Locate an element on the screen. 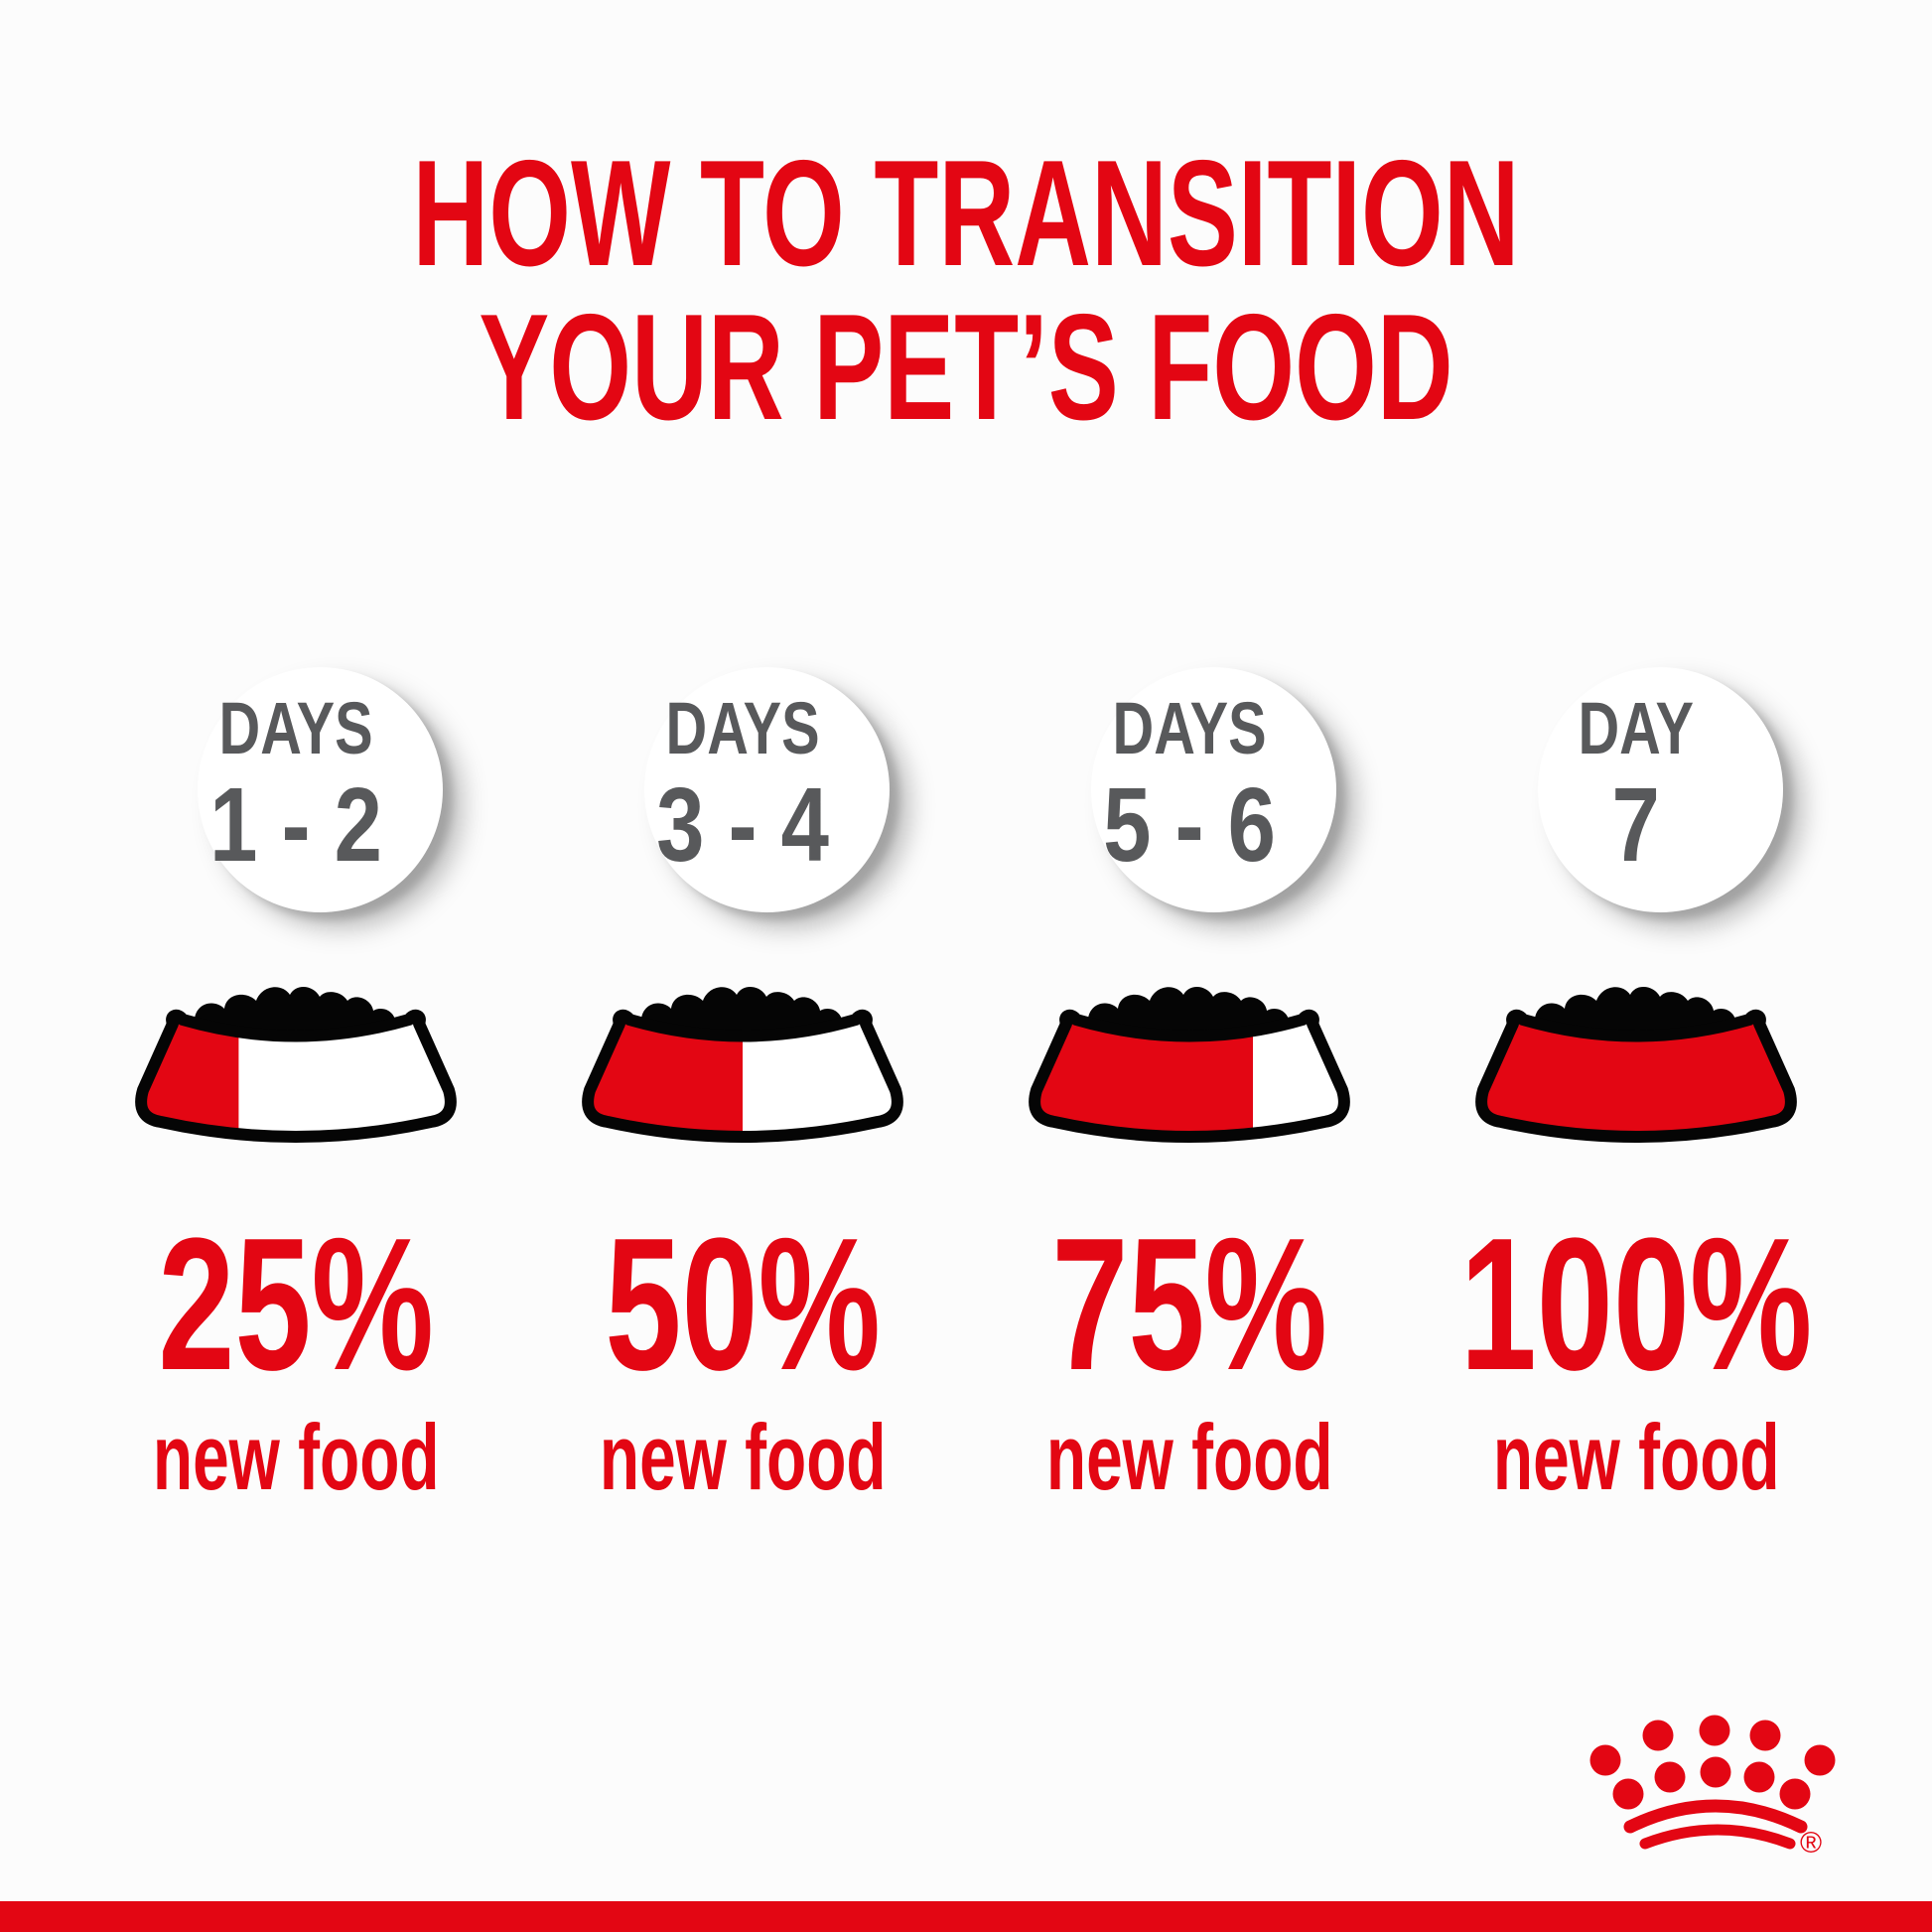 The height and width of the screenshot is (1932, 1932). day-range: 5 - 6 is located at coordinates (1189, 825).